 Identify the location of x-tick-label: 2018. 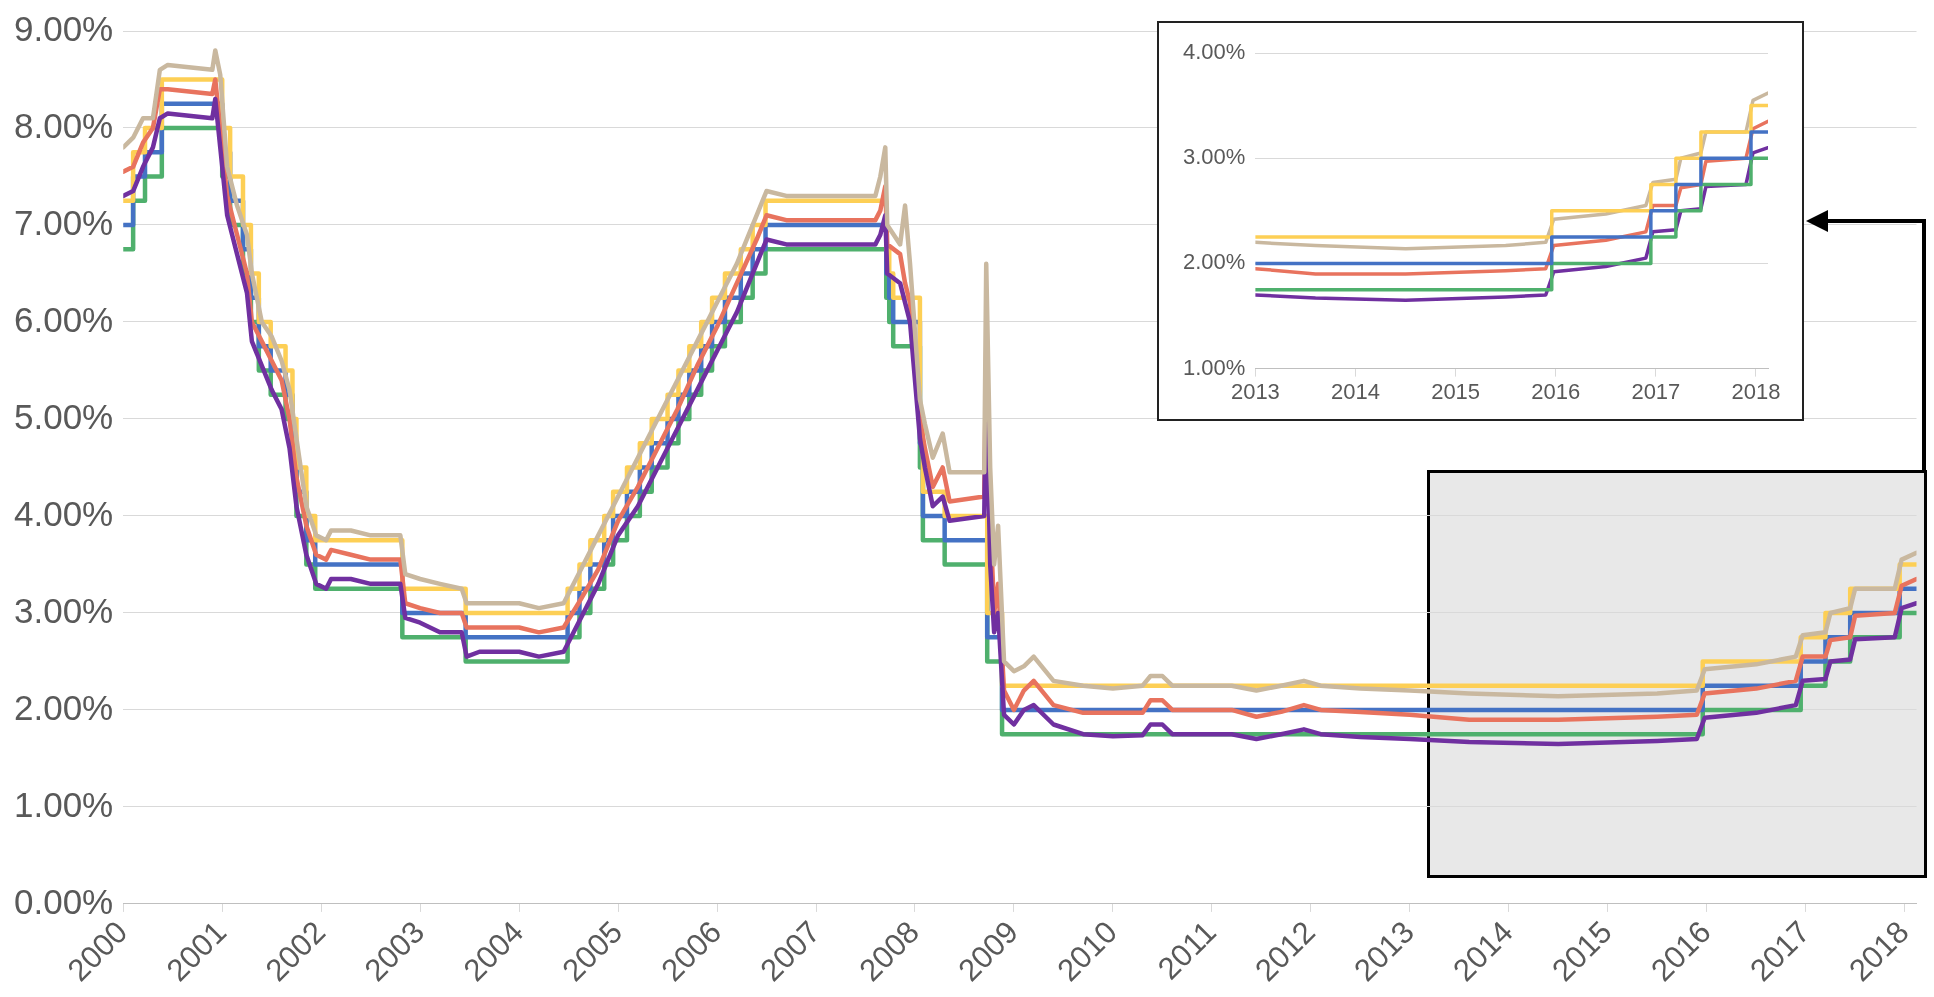
(1756, 391).